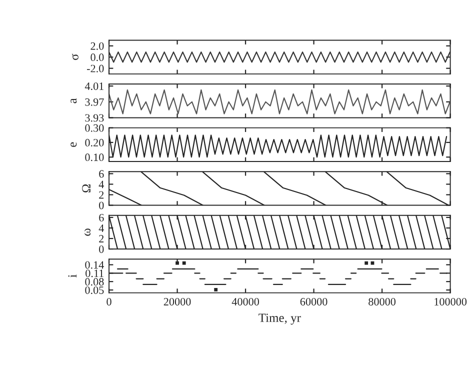 The width and height of the screenshot is (474, 366). What do you see at coordinates (109, 302) in the screenshot?
I see `x-tick-label: 0` at bounding box center [109, 302].